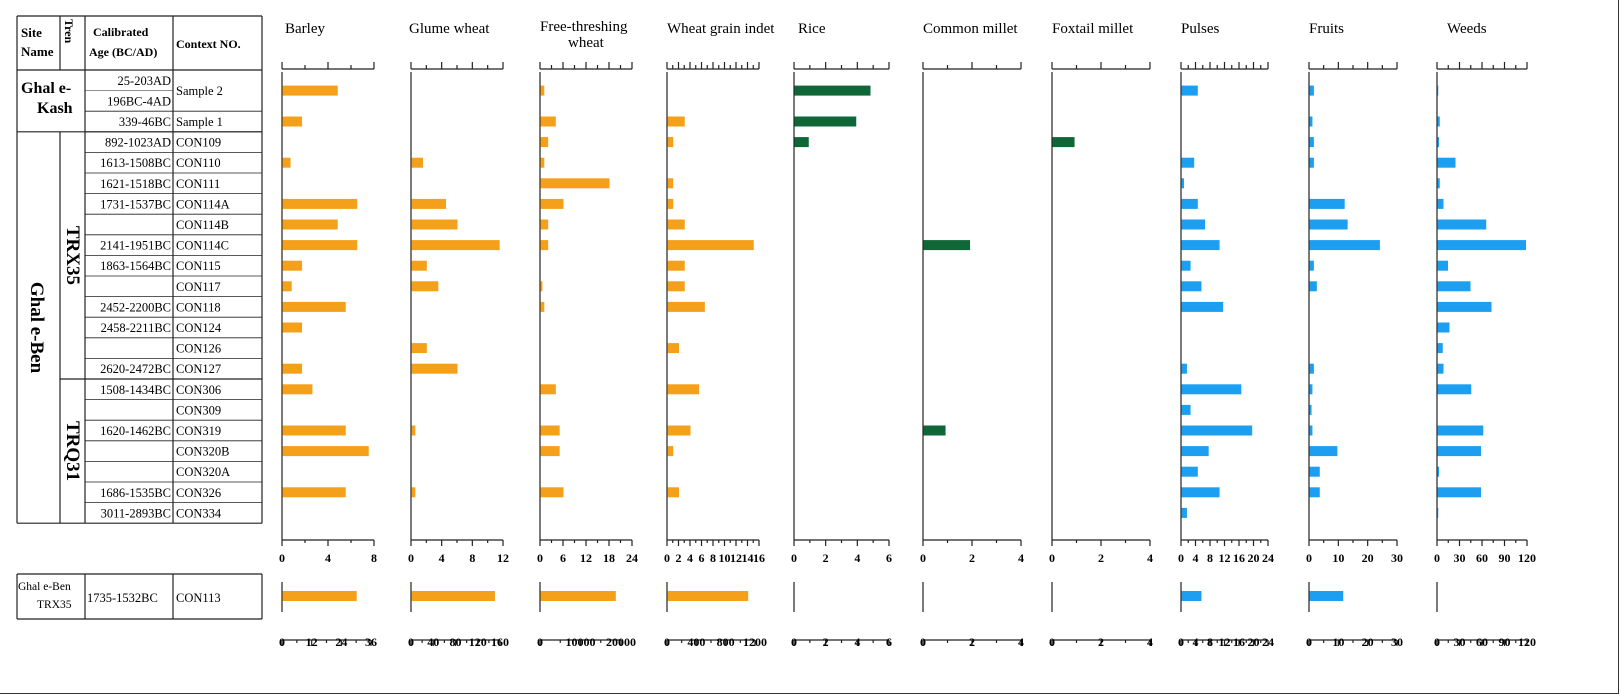  Describe the element at coordinates (1527, 558) in the screenshot. I see `tick-label-weeds: 120` at that location.